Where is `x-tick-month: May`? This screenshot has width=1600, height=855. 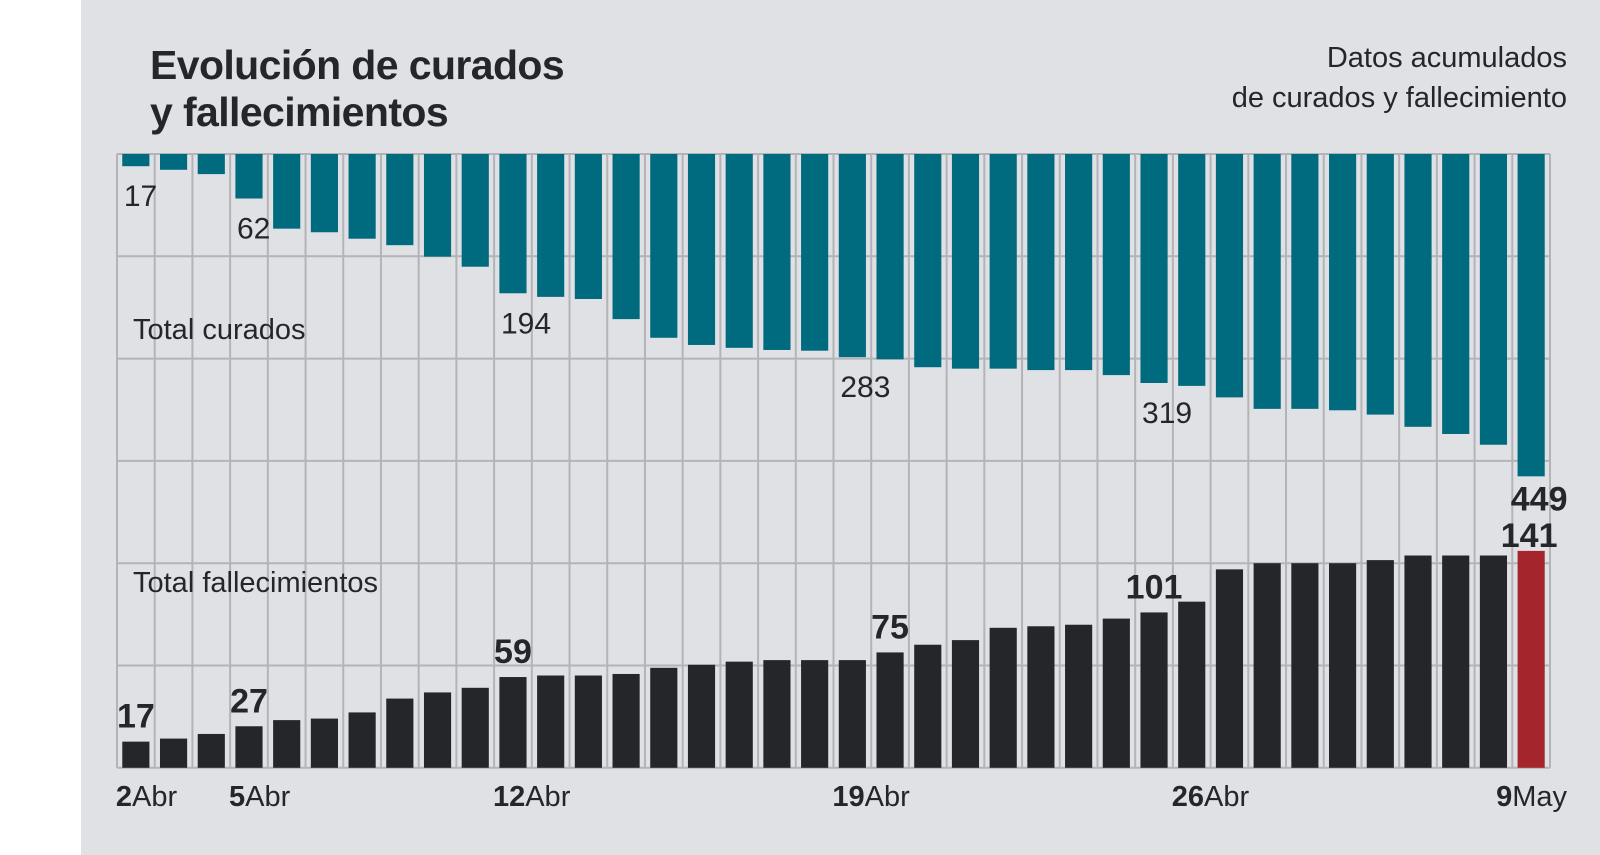 x-tick-month: May is located at coordinates (1539, 797).